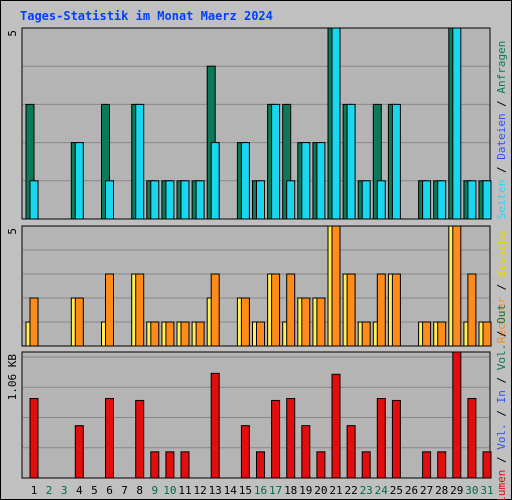 This screenshot has height=500, width=512. Describe the element at coordinates (486, 490) in the screenshot. I see `x-tick-label: 31` at that location.